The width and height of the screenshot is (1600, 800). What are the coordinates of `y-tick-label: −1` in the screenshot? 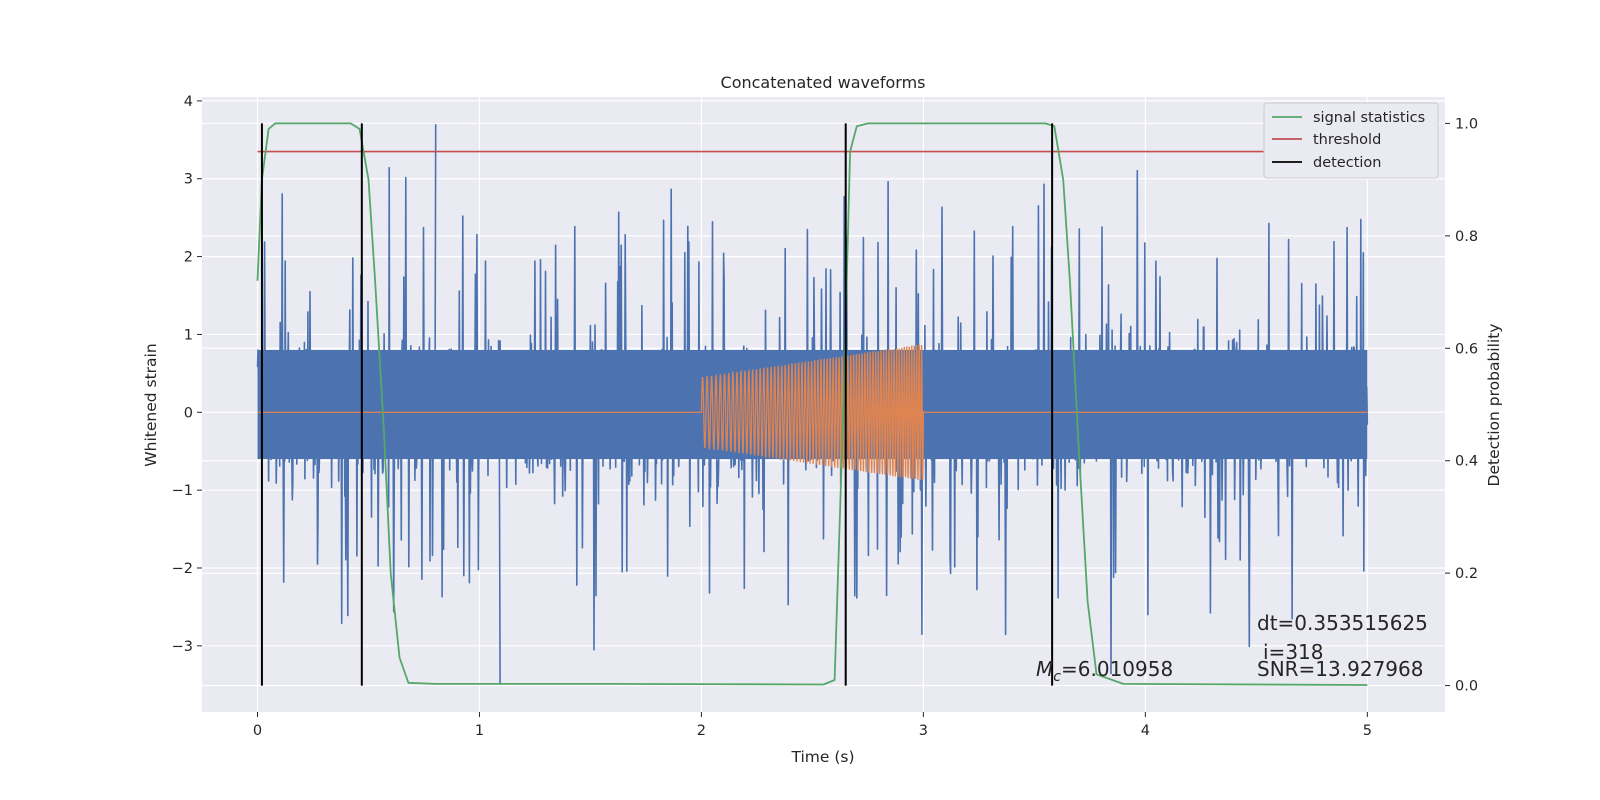 It's located at (182, 491).